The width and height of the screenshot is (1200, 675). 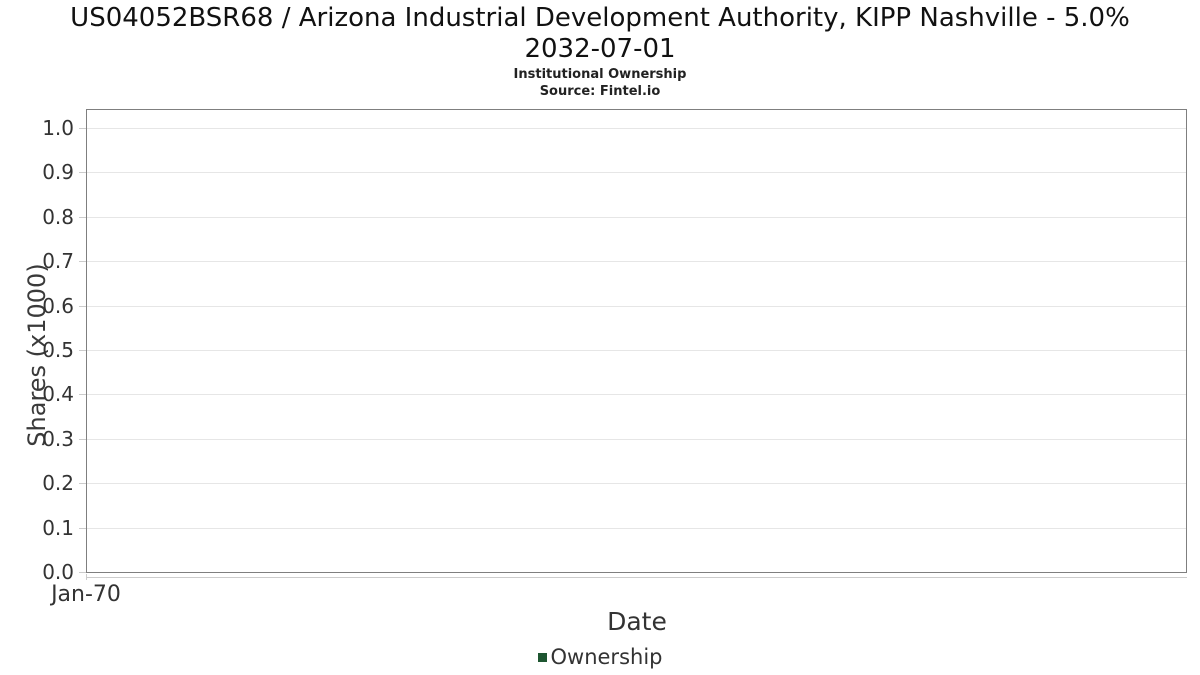 What do you see at coordinates (600, 91) in the screenshot?
I see `chart-source: Source: Fintel.io` at bounding box center [600, 91].